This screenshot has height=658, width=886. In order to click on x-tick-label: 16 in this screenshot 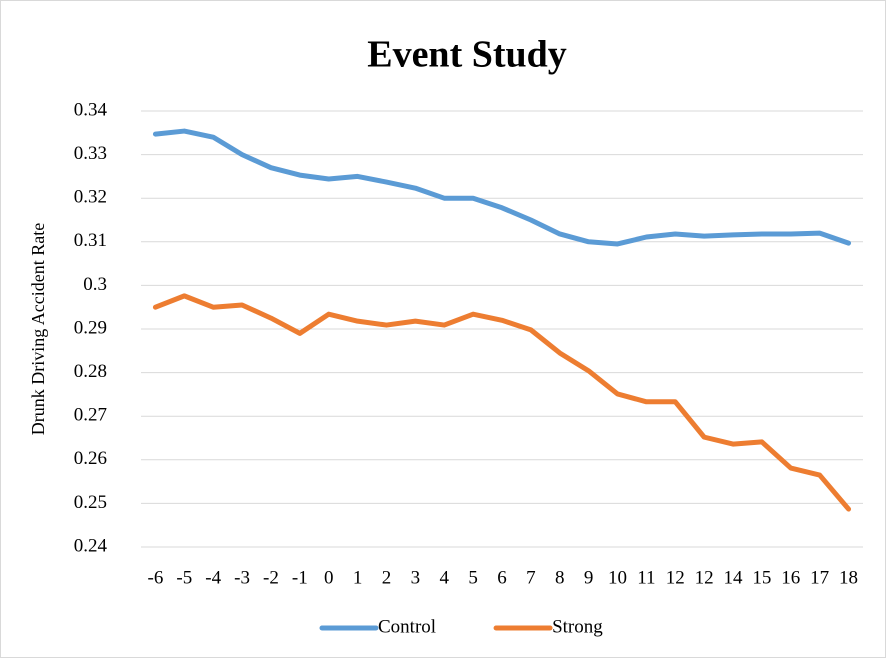, I will do `click(790, 577)`.